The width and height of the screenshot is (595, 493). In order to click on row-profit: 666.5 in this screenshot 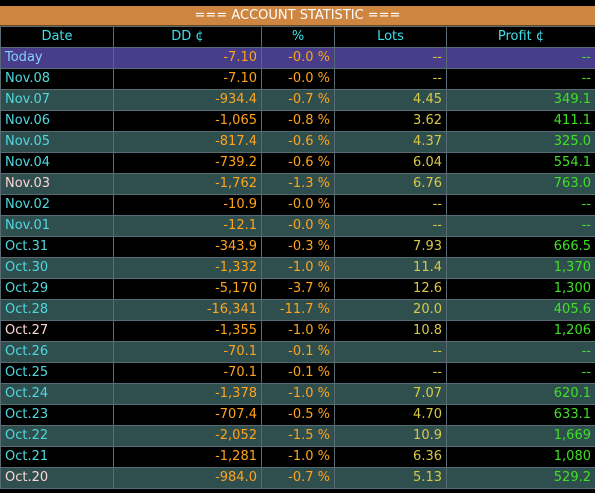, I will do `click(520, 247)`.